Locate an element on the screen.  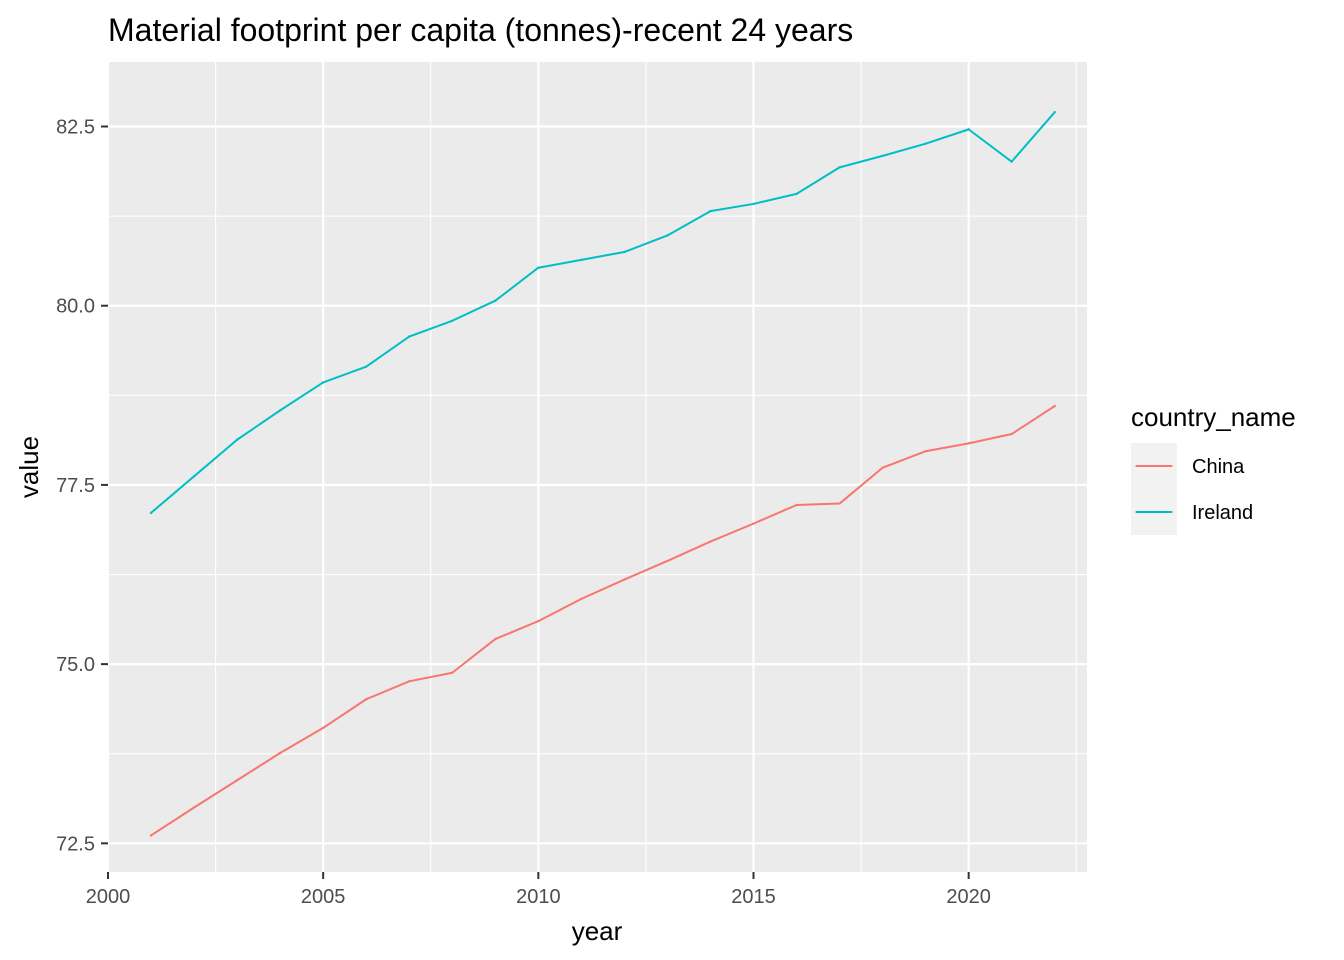
x-tick-label: 2005 is located at coordinates (323, 897).